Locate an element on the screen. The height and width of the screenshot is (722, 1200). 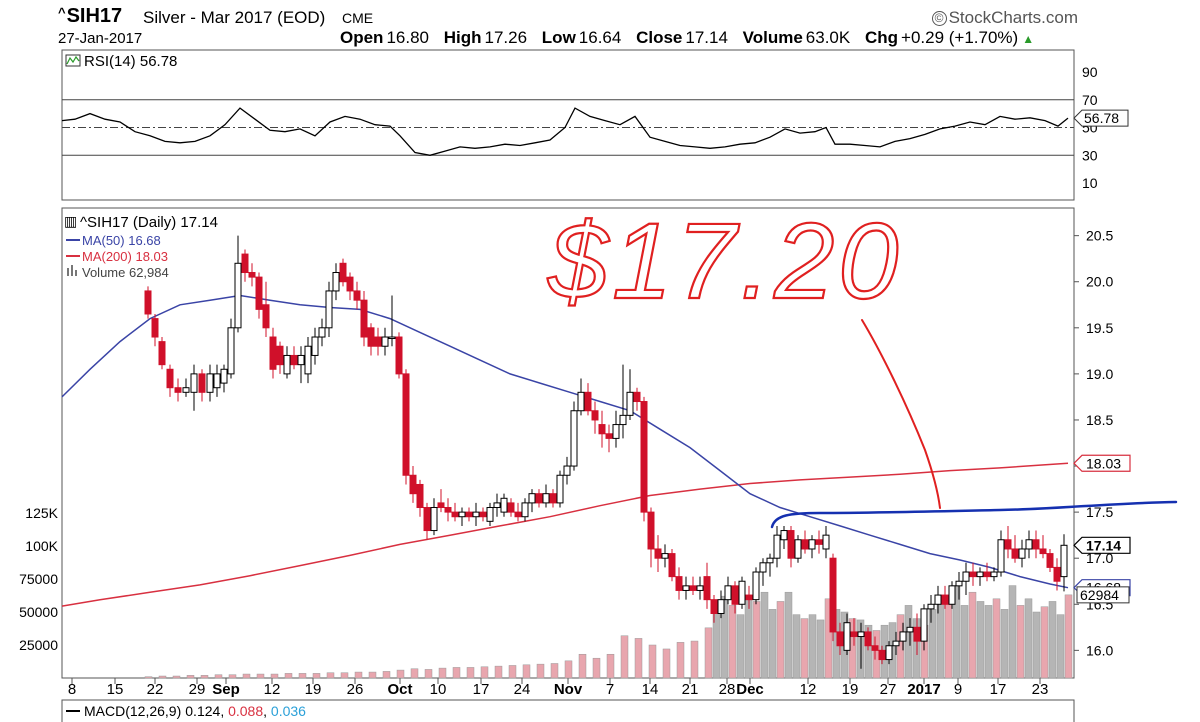
legend-ma200: MA(200) 18.03 is located at coordinates (125, 256).